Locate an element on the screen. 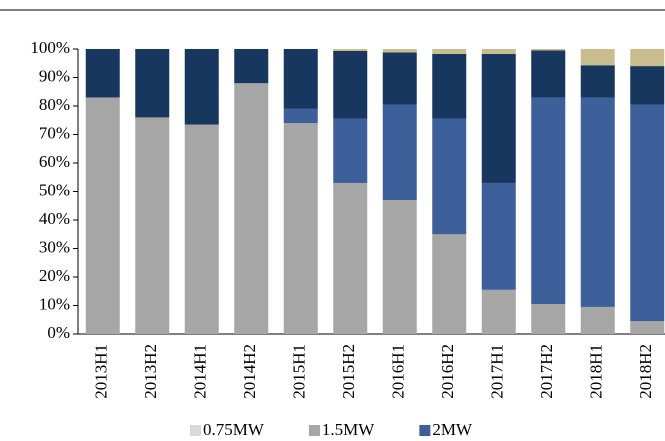 This screenshot has height=441, width=665. y-tick-label: 20% is located at coordinates (54, 275).